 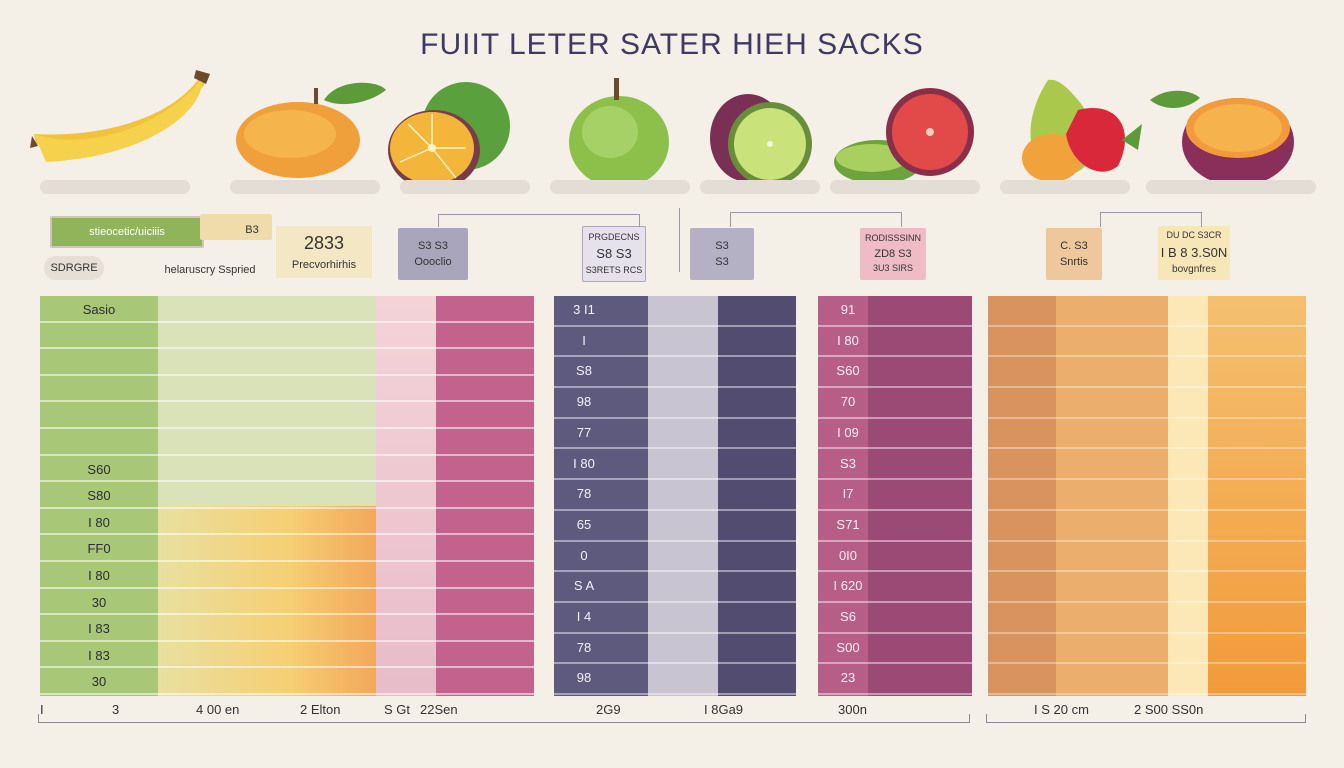 What do you see at coordinates (584, 340) in the screenshot?
I see `cell-value: I` at bounding box center [584, 340].